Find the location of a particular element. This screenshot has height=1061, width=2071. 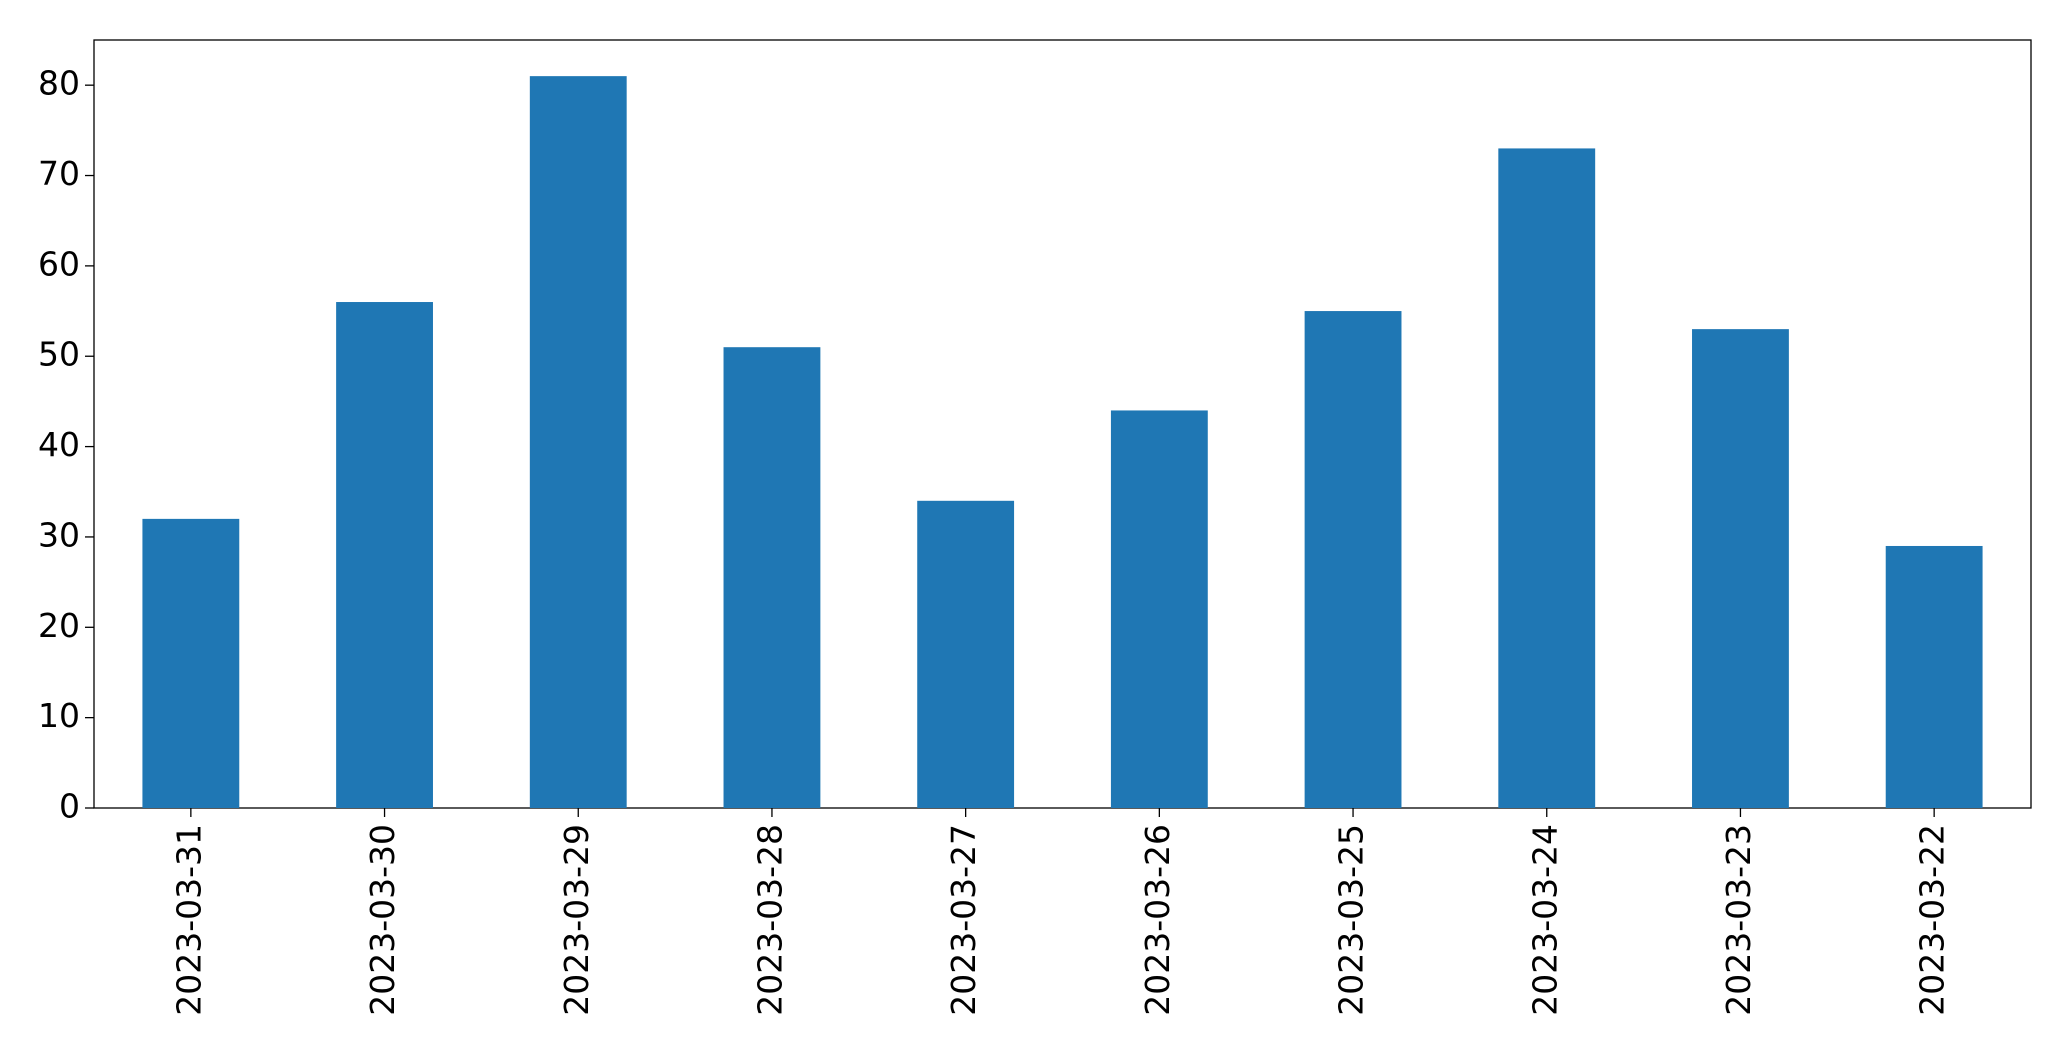

x-tick-label: 2023-03-28 is located at coordinates (769, 920).